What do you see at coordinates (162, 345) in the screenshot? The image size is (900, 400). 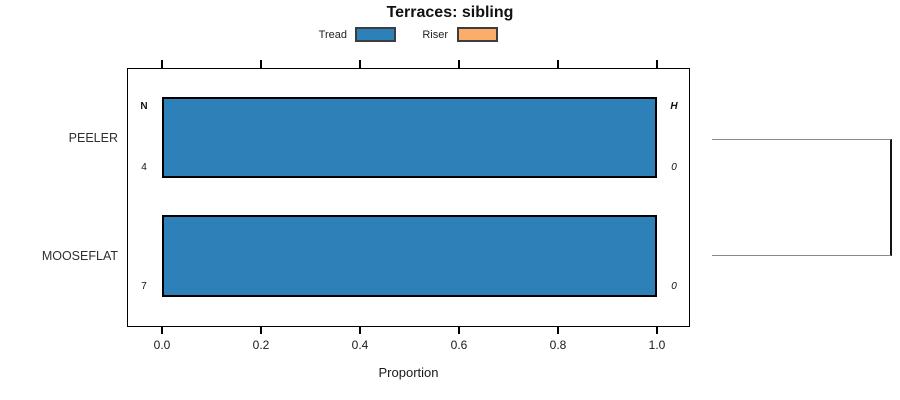 I see `x-tick-label: 0.0` at bounding box center [162, 345].